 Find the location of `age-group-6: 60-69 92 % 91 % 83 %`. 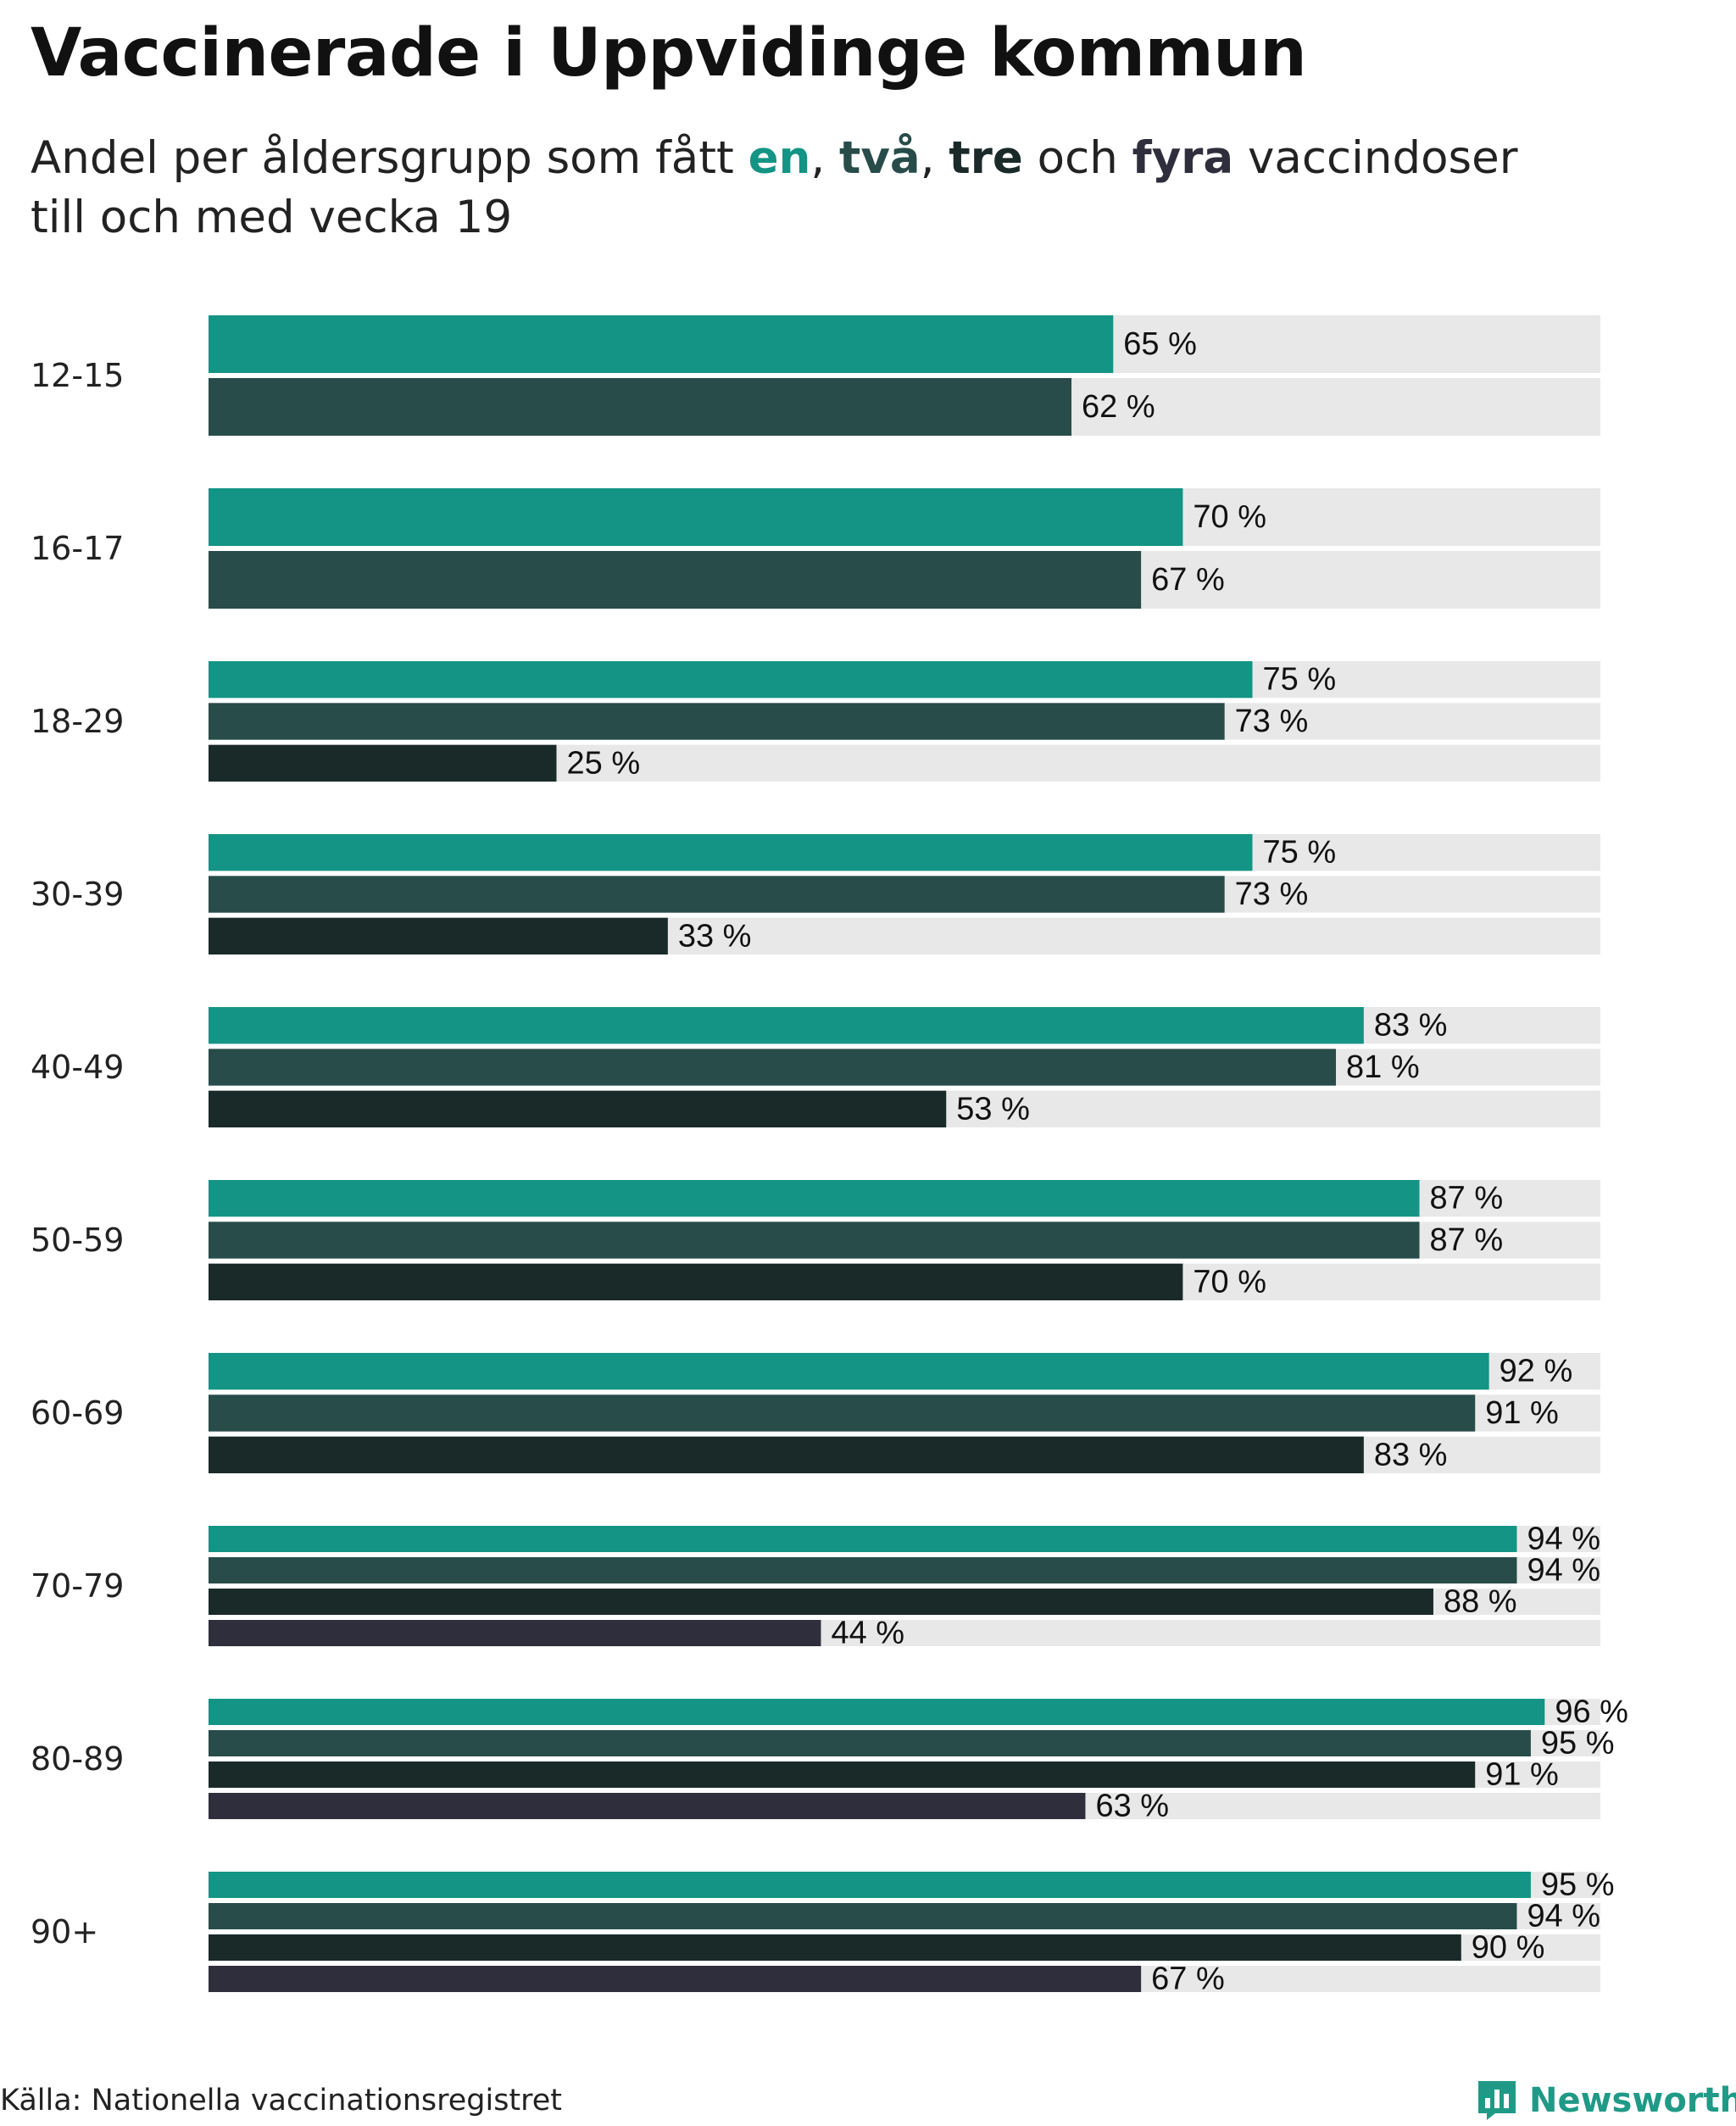

age-group-6: 60-69 92 % 91 % 83 % is located at coordinates (815, 1413).